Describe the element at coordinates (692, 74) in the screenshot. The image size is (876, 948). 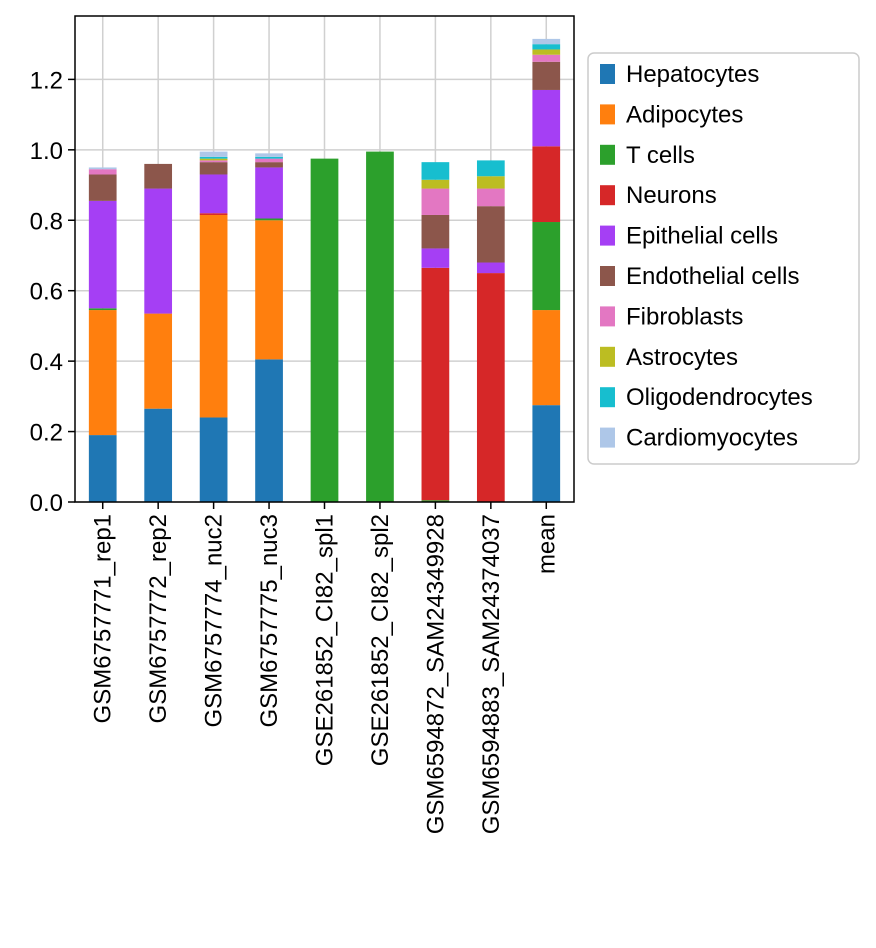
I see `legend-label: Hepatocytes` at that location.